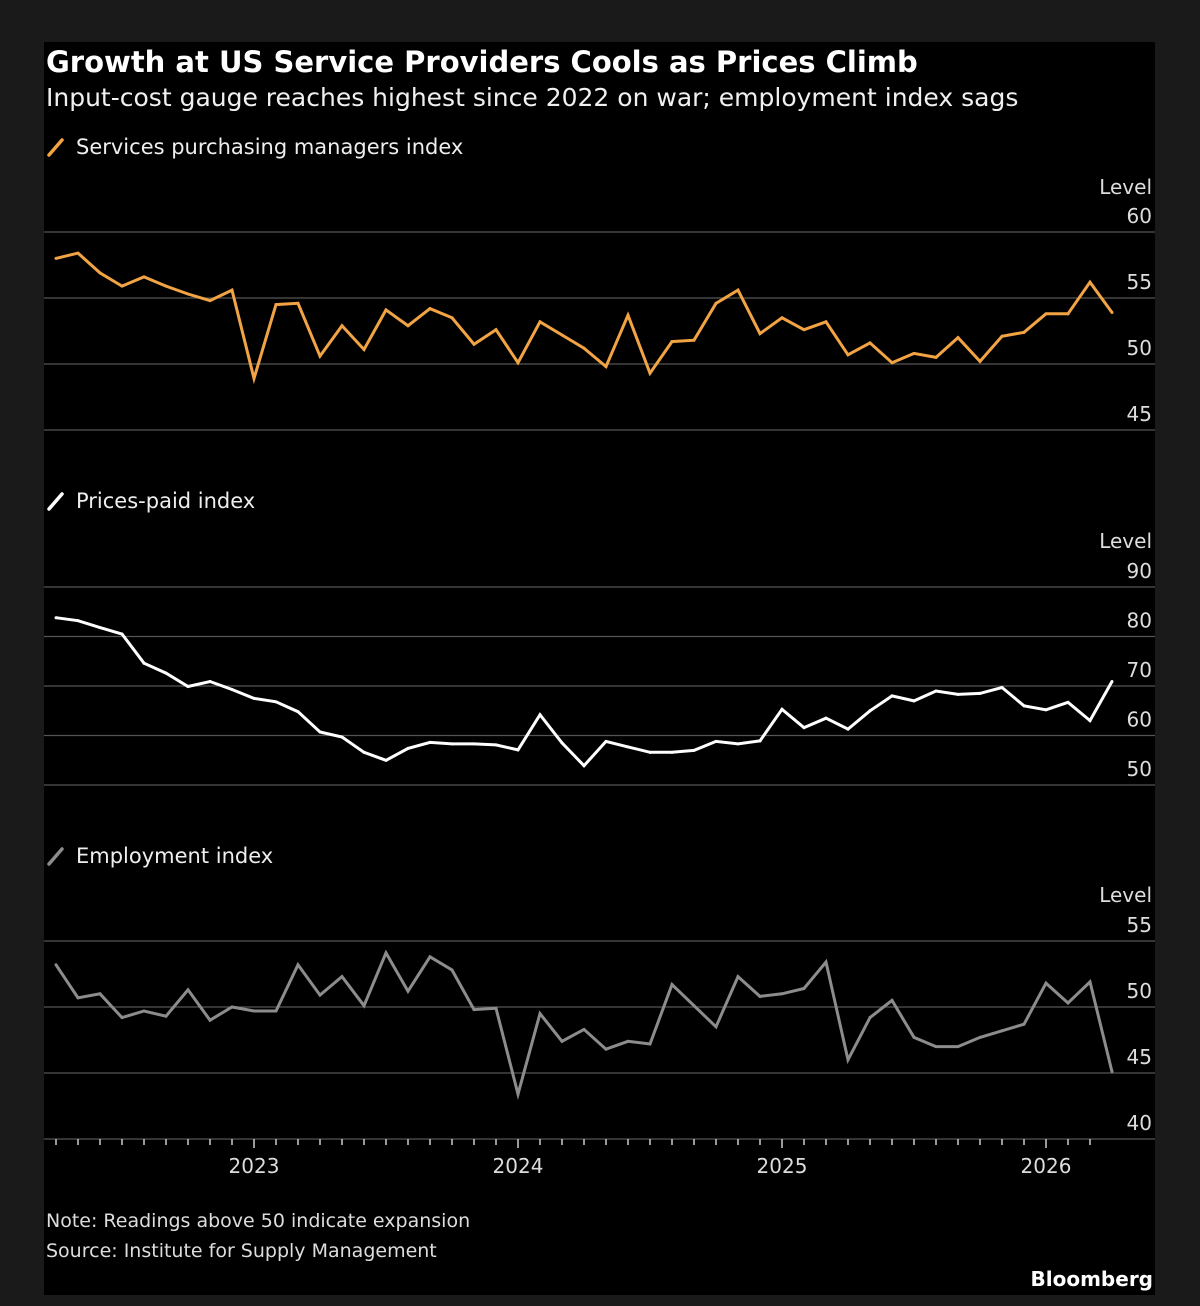 Image resolution: width=1200 pixels, height=1306 pixels. Describe the element at coordinates (174, 856) in the screenshot. I see `legend-label: Employment index` at that location.